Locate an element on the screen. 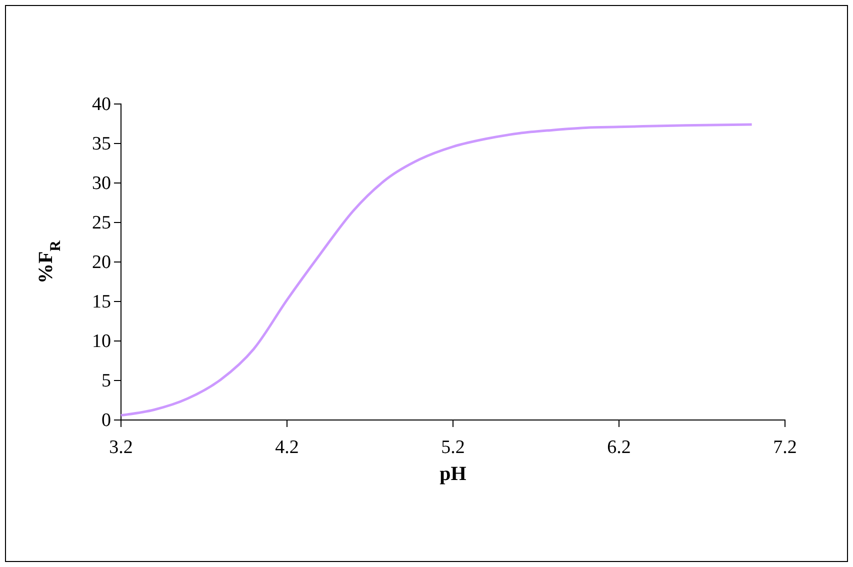  y-tick-label: 30 is located at coordinates (101, 183).